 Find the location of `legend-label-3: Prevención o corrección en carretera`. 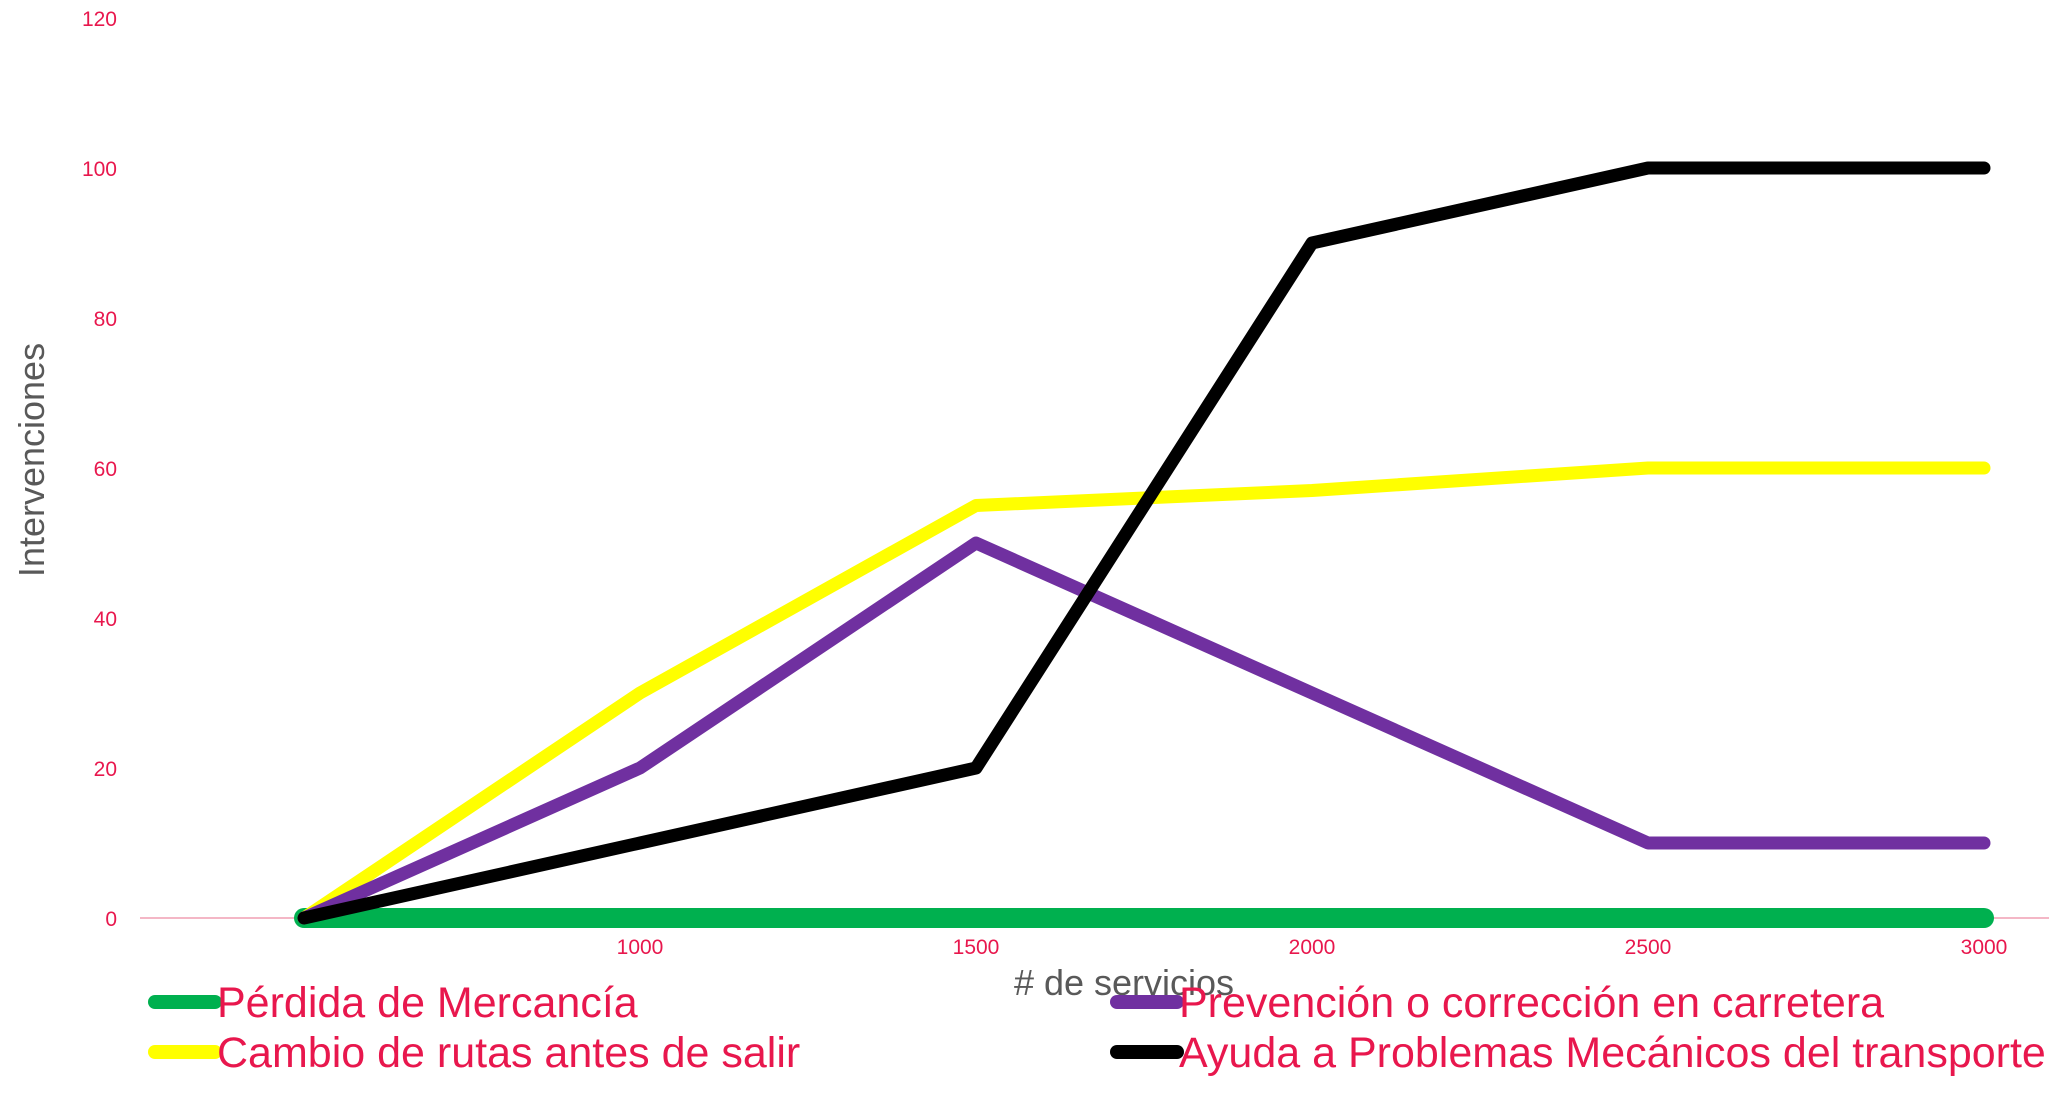

legend-label-3: Prevención o corrección en carretera is located at coordinates (1531, 1003).